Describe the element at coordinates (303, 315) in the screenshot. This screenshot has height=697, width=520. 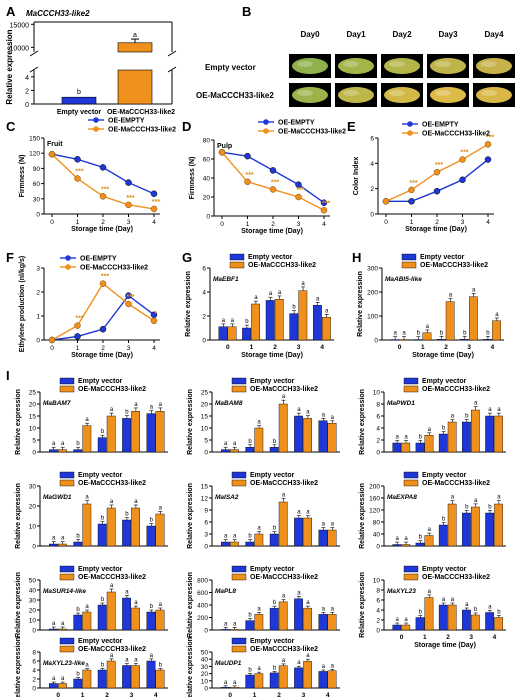
I see `panel-g-bar` at that location.